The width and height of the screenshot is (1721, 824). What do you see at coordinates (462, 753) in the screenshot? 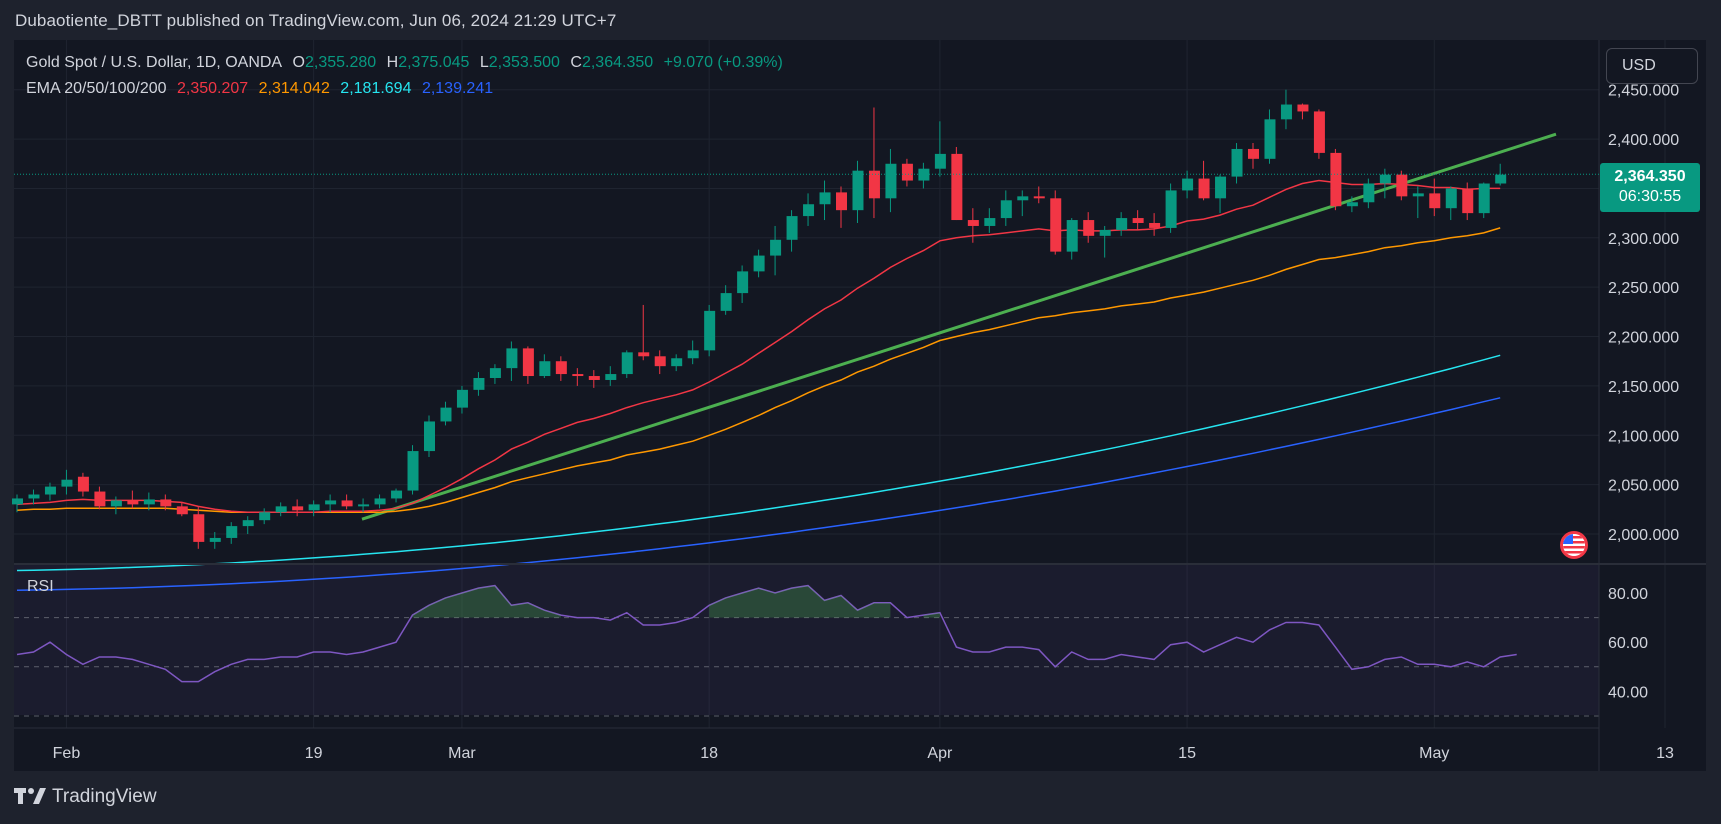
I see `time-tick-label: Mar` at bounding box center [462, 753].